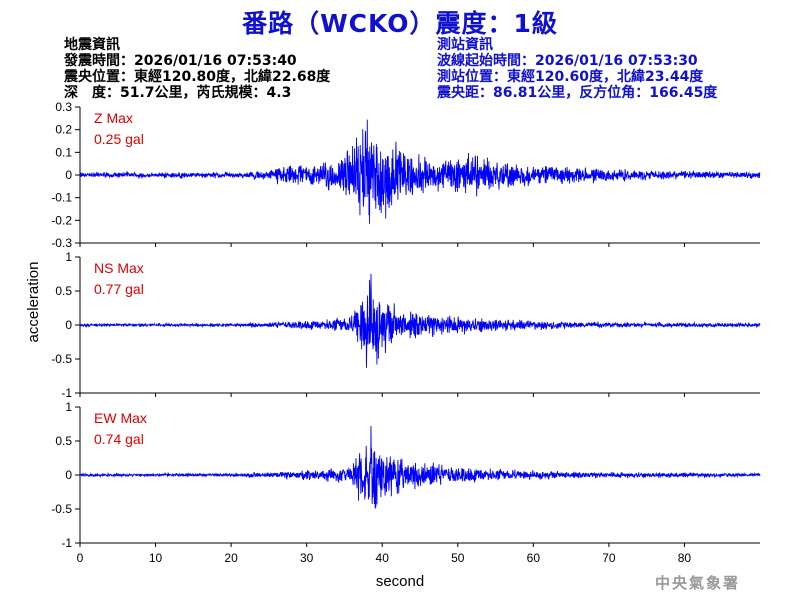 The width and height of the screenshot is (800, 600). What do you see at coordinates (400, 23) in the screenshot?
I see `chart-title: 番路（WCKO）震度：1級` at bounding box center [400, 23].